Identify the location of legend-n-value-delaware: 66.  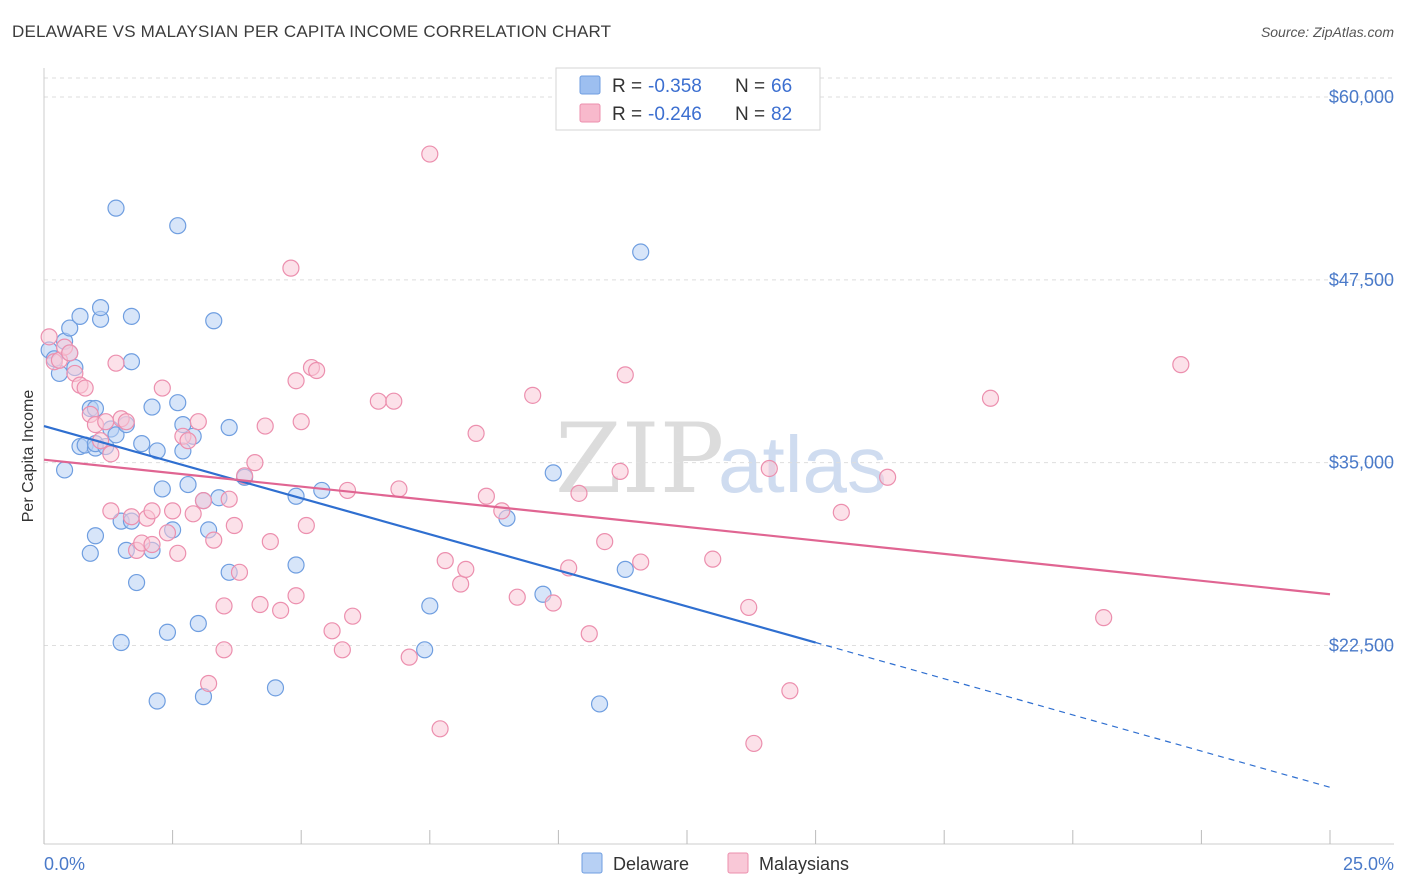
(781, 86).